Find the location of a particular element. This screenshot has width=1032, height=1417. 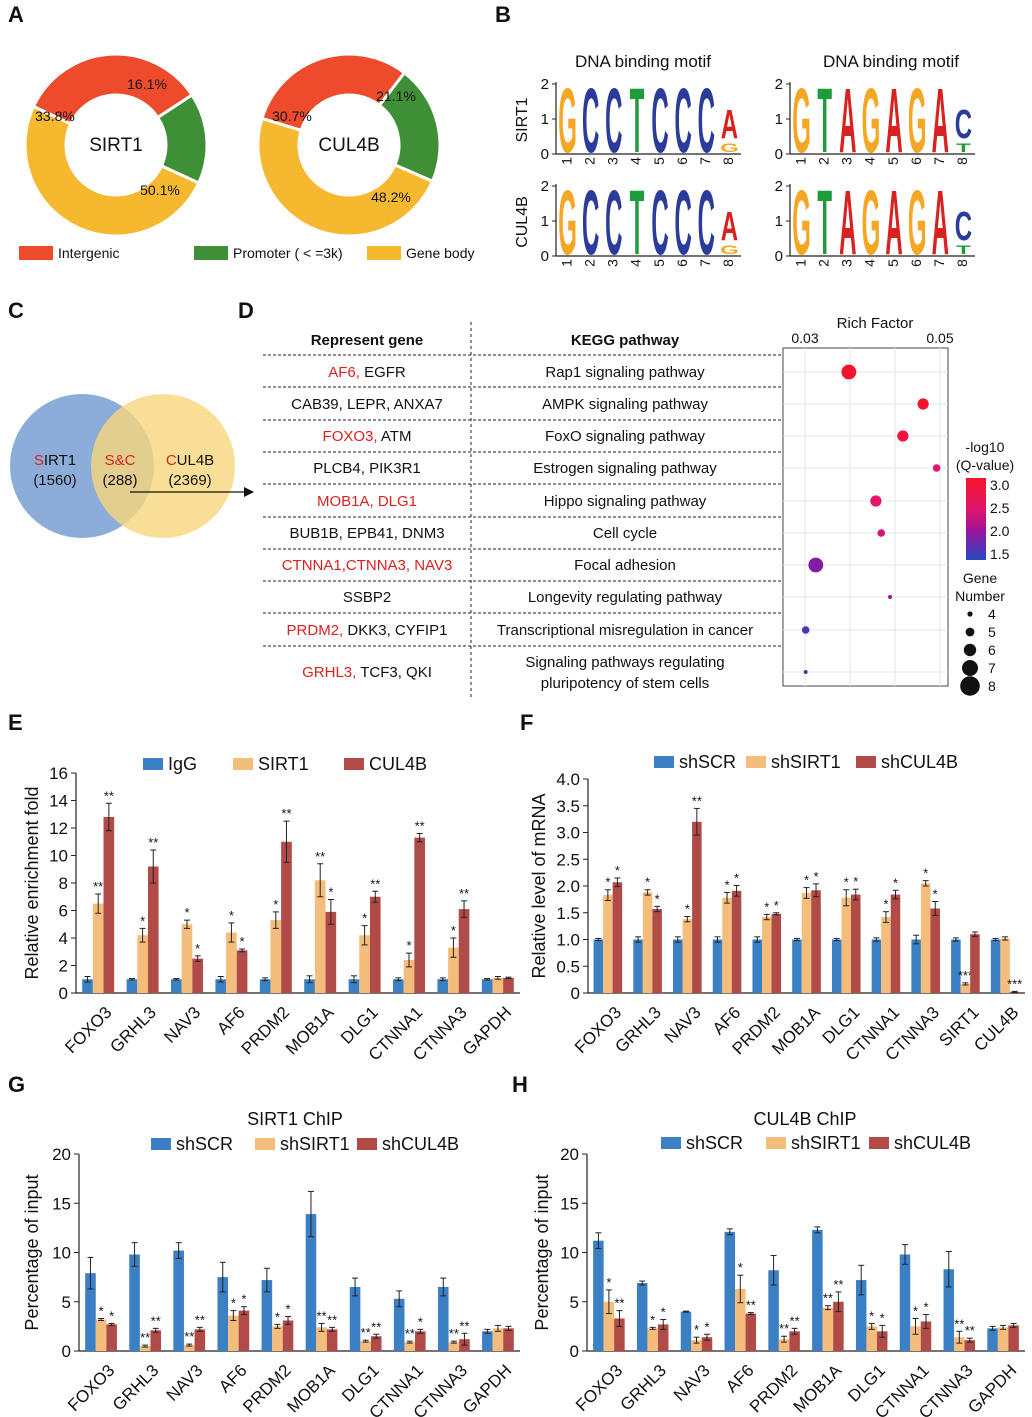

size-legend-title: Gene is located at coordinates (980, 578).